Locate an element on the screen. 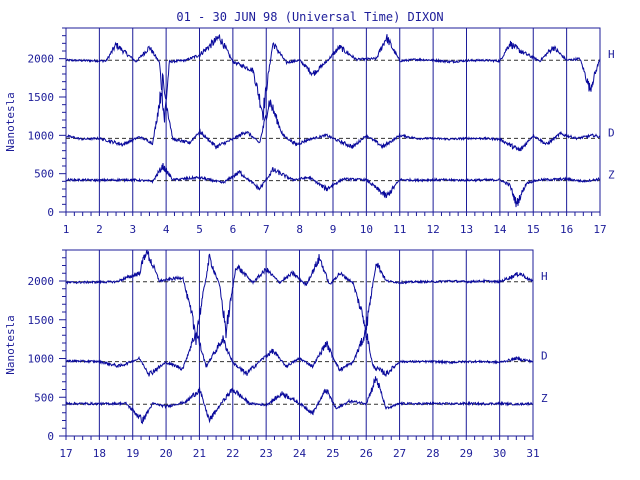 The width and height of the screenshot is (640, 480). x-tick-label: 21 is located at coordinates (199, 453).